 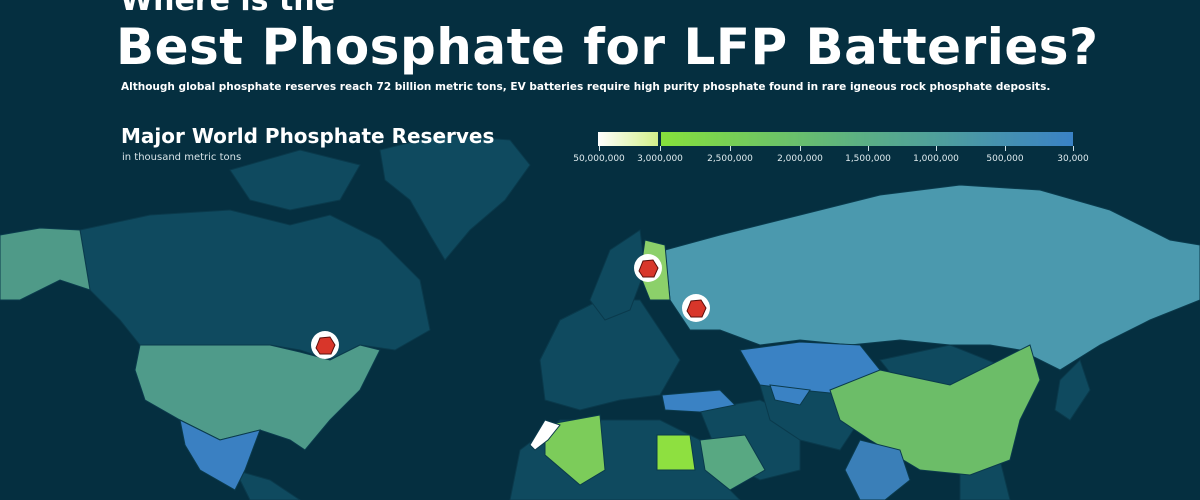 What do you see at coordinates (220, 455) in the screenshot?
I see `mexico` at bounding box center [220, 455].